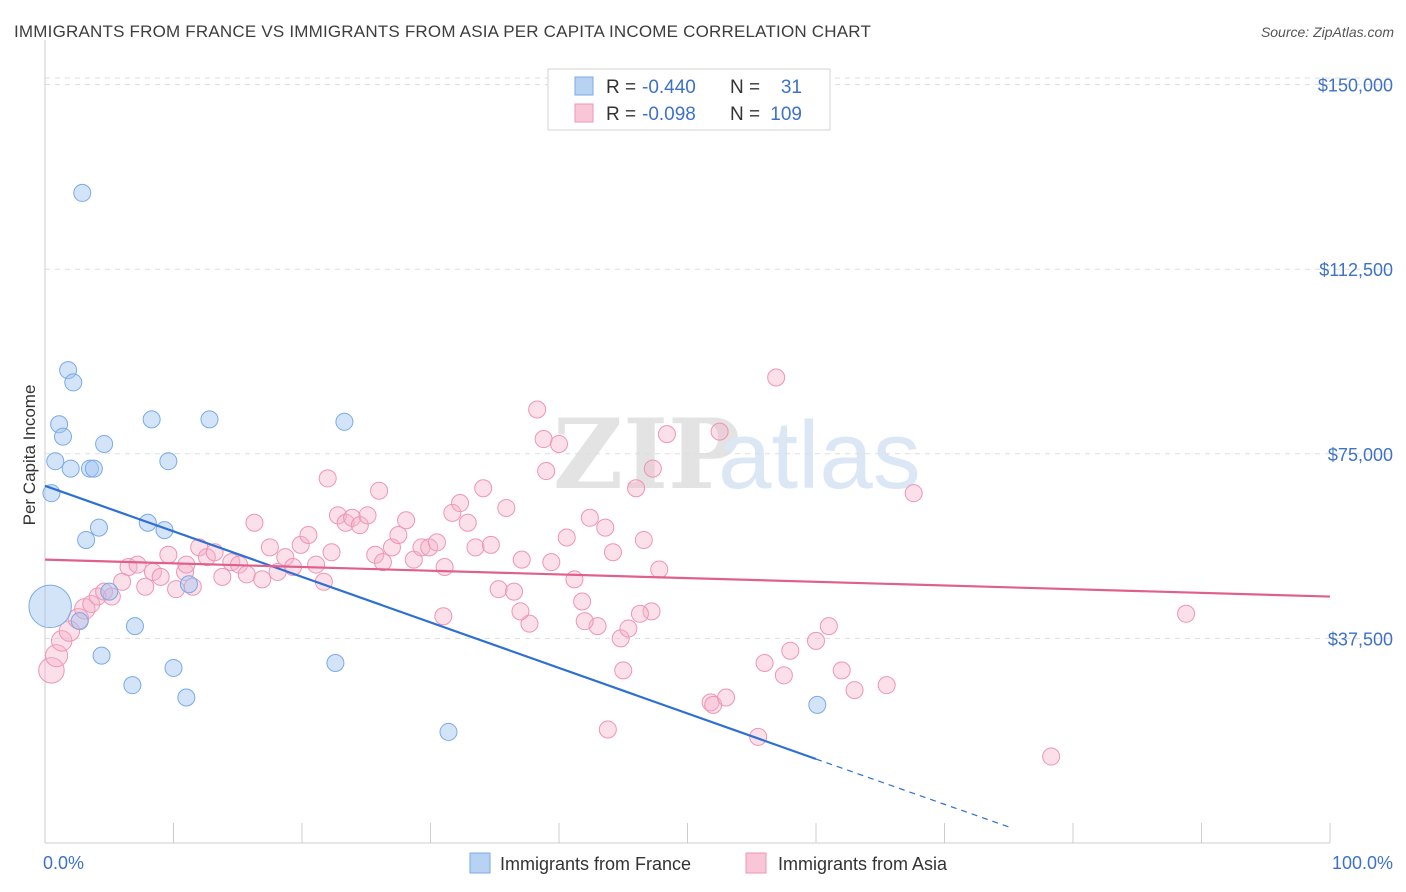  What do you see at coordinates (29, 455) in the screenshot?
I see `y-axis-label: Per Capita Income` at bounding box center [29, 455].